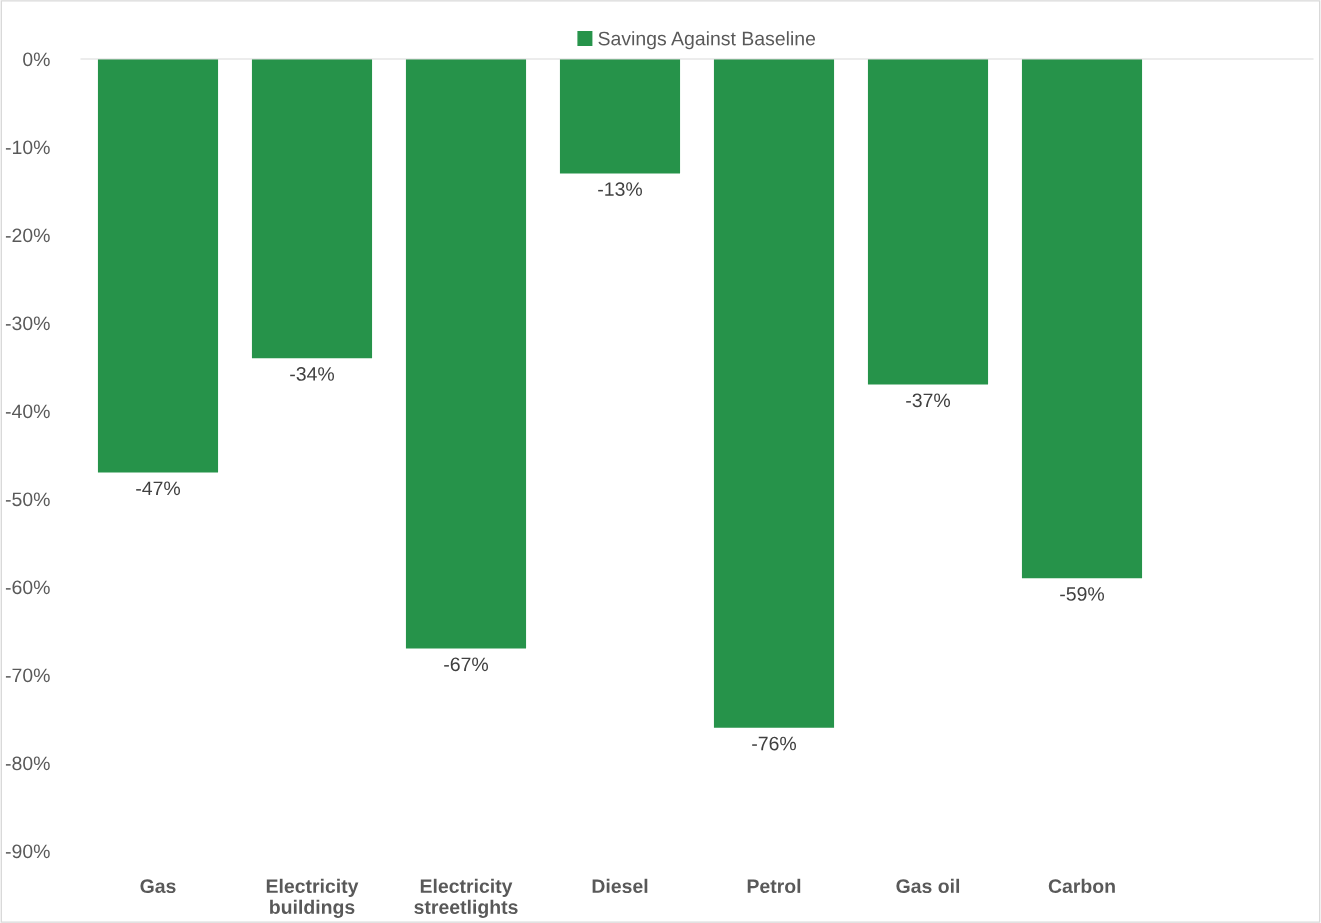  What do you see at coordinates (158, 488) in the screenshot?
I see `data-label: -47%` at bounding box center [158, 488].